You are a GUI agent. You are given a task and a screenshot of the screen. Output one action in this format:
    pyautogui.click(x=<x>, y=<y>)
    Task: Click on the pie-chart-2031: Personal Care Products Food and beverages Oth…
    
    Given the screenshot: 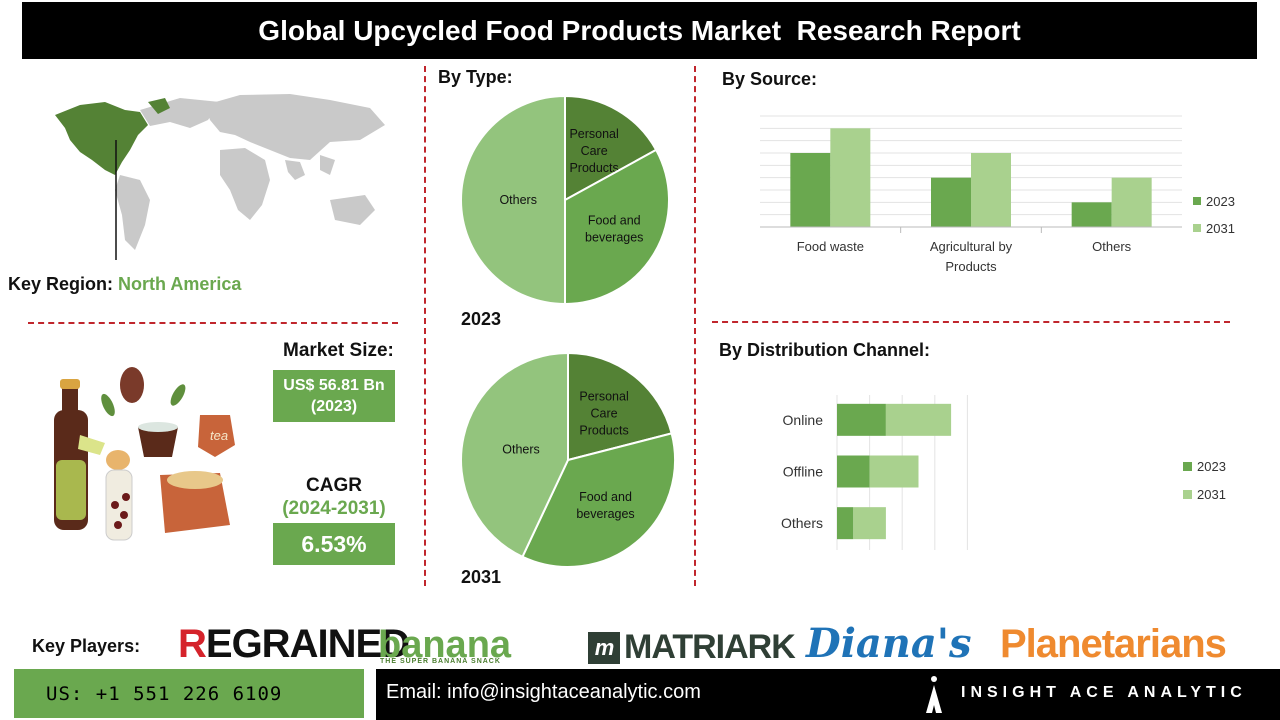 What is the action you would take?
    pyautogui.click(x=568, y=459)
    